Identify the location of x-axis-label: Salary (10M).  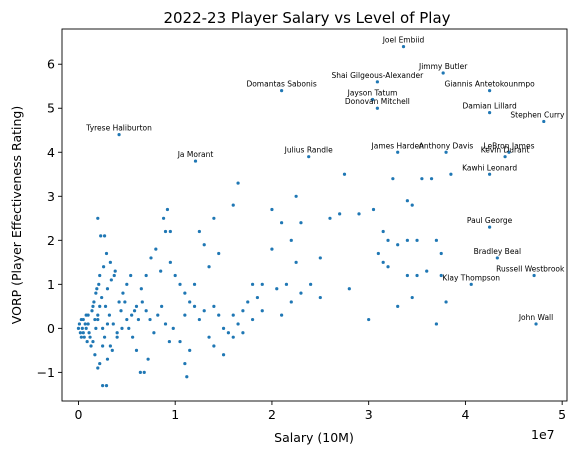
(314, 437).